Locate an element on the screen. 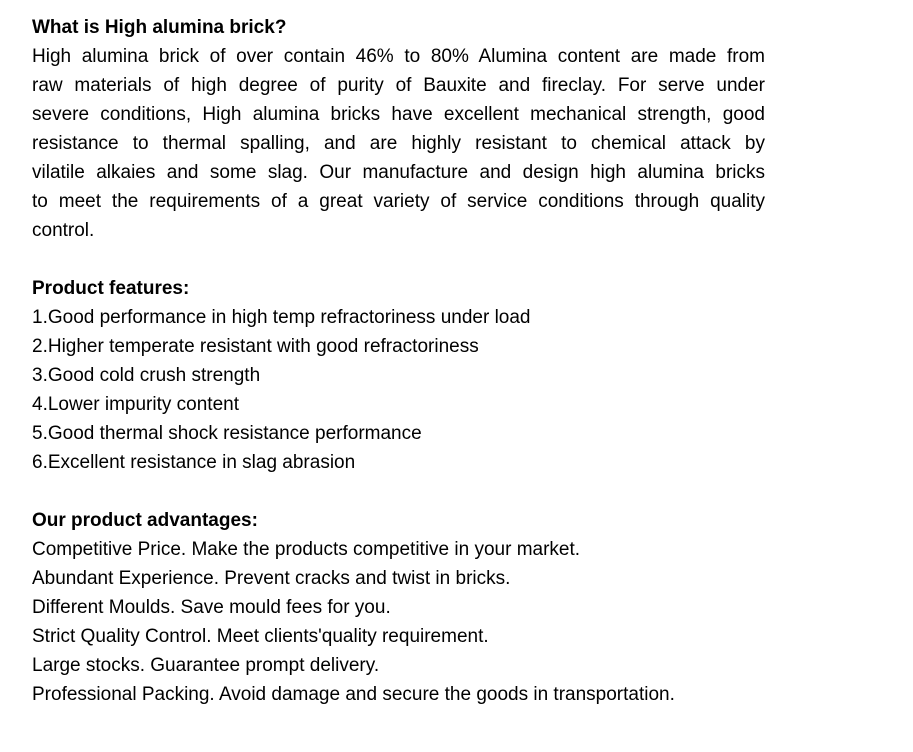  feature-item: 3.Good cold crush strength is located at coordinates (146, 375).